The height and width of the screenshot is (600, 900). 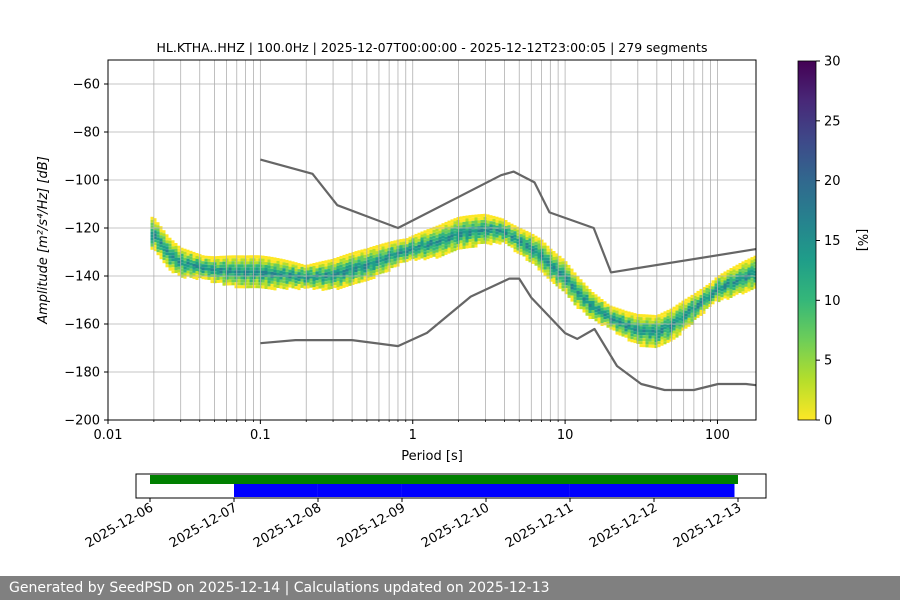 What do you see at coordinates (412, 431) in the screenshot?
I see `x-axis-ticks: 0.01 0.1 1 10 100` at bounding box center [412, 431].